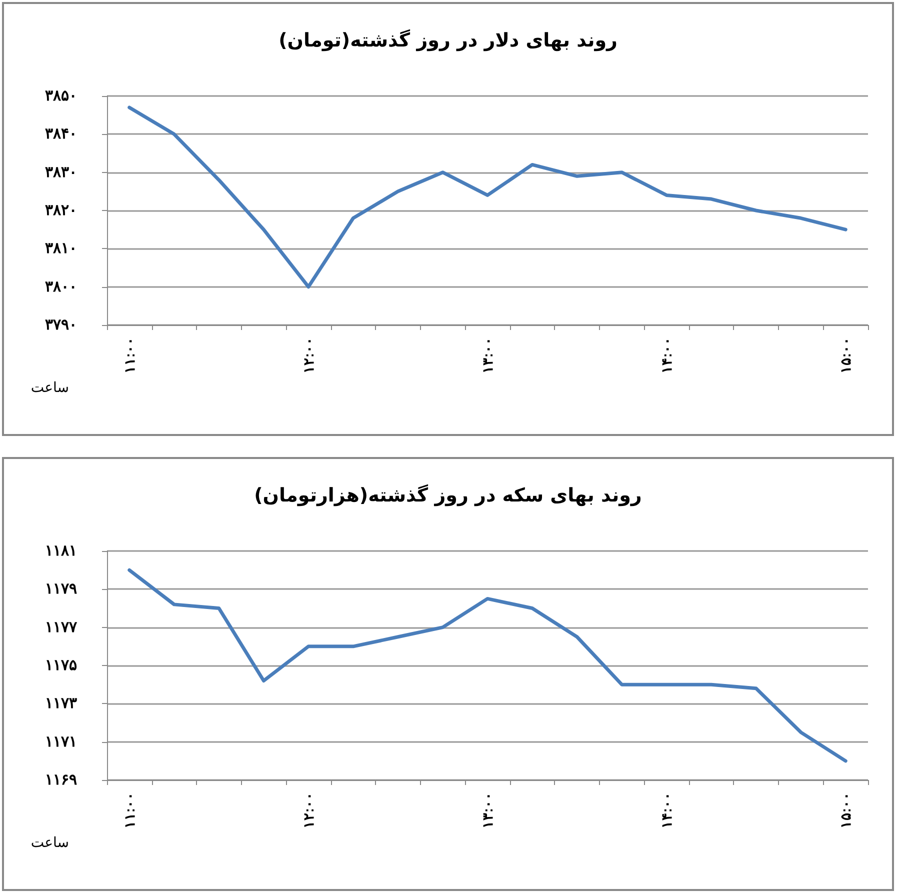 The image size is (900, 895). What do you see at coordinates (61, 249) in the screenshot?
I see `y-tick-label: ۳۸۱۰` at bounding box center [61, 249].